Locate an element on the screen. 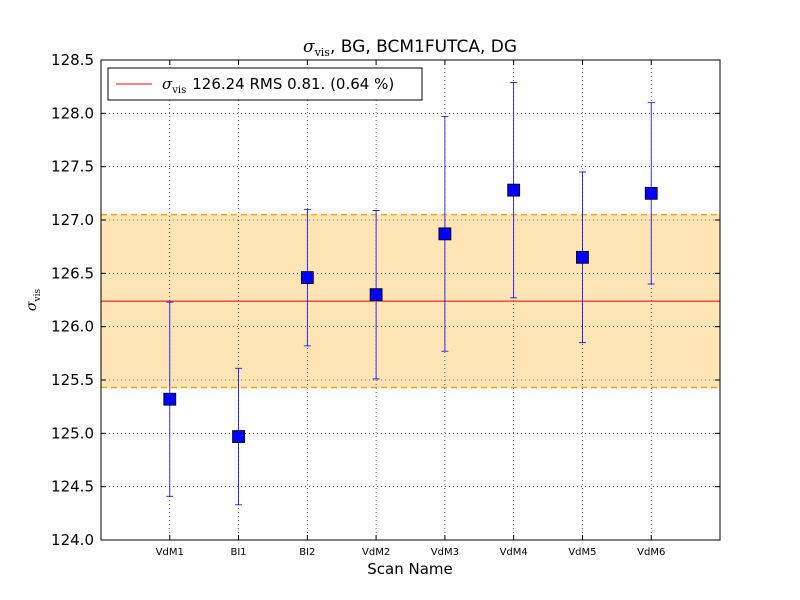 The width and height of the screenshot is (800, 600). legend-label: σvis 126.24 RMS 0.81. (0.64 %) is located at coordinates (278, 85).